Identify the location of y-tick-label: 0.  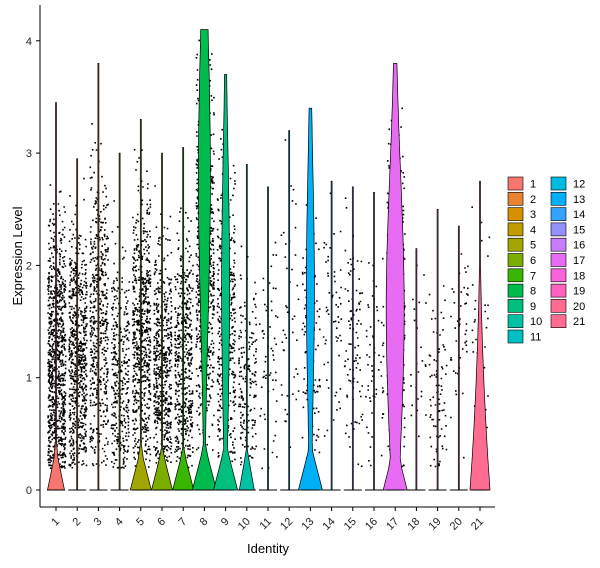
(29, 491).